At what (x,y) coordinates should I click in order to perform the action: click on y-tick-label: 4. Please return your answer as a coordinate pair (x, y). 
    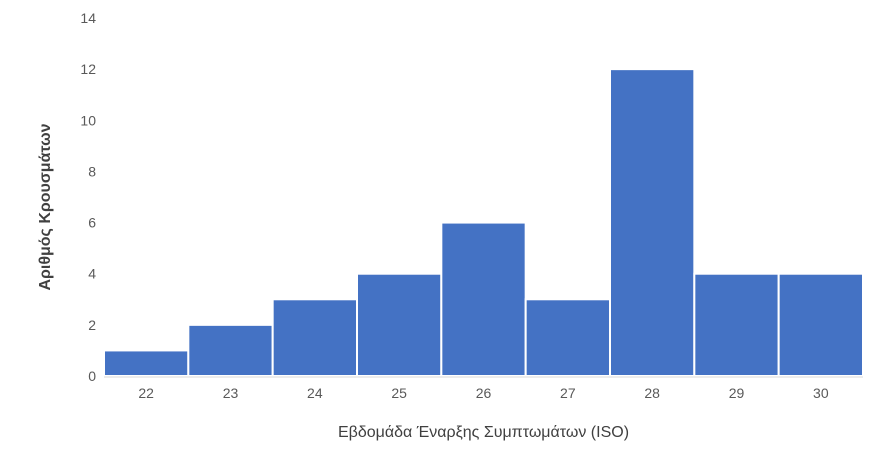
    Looking at the image, I should click on (92, 274).